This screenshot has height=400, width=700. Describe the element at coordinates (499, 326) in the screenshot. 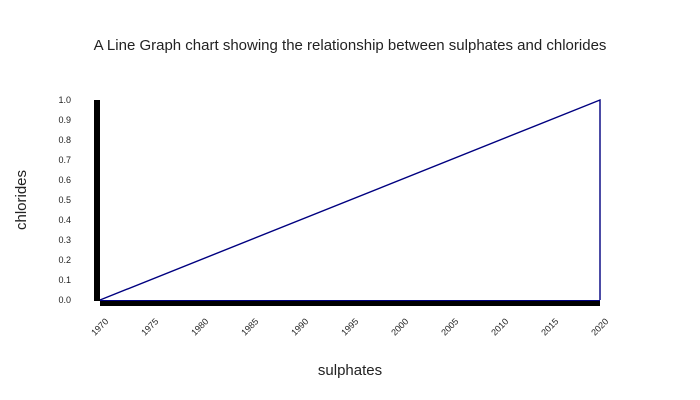

I see `x-tick-label: 2010` at that location.